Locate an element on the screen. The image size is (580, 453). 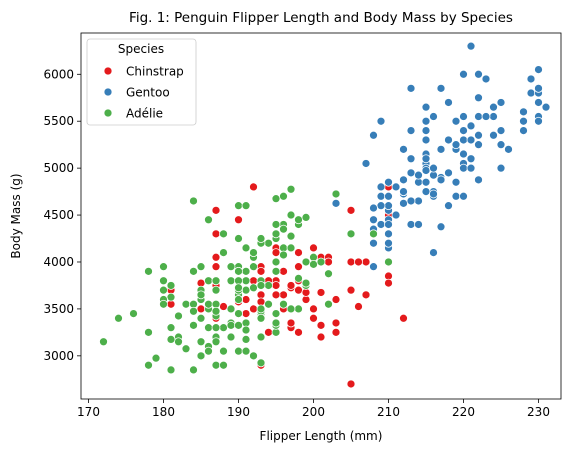
legend-title: Species is located at coordinates (141, 49).